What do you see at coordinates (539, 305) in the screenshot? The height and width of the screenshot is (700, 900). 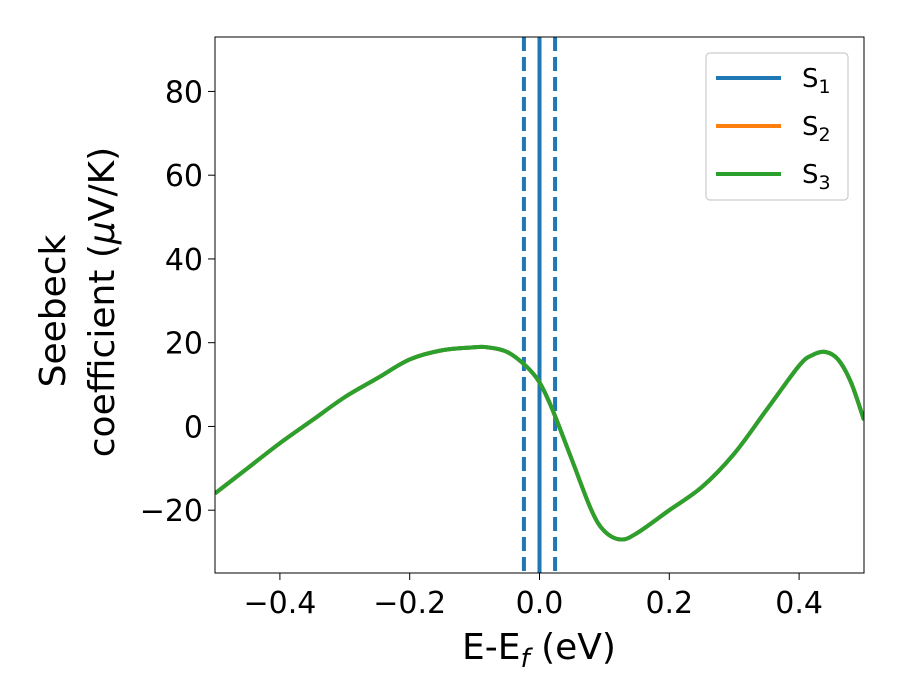 I see `reference-lines` at bounding box center [539, 305].